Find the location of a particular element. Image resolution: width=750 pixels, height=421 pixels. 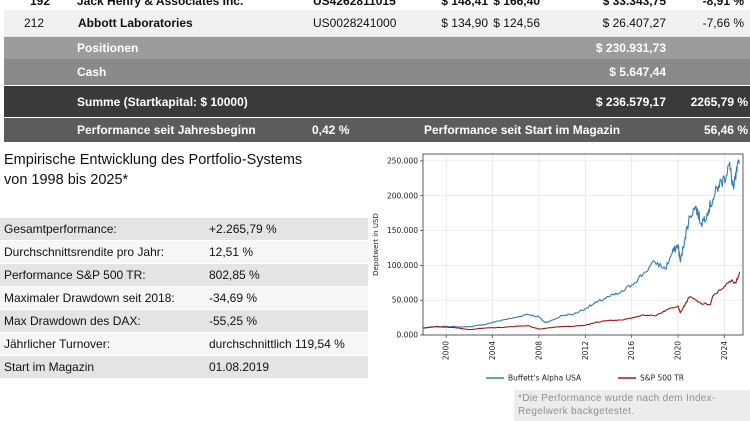

y-axis-label: Depotwert in USD is located at coordinates (376, 244).